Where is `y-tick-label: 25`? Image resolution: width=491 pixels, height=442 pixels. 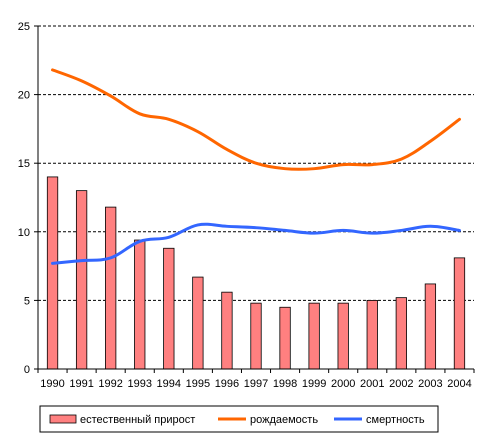 y-tick-label: 25 is located at coordinates (24, 27).